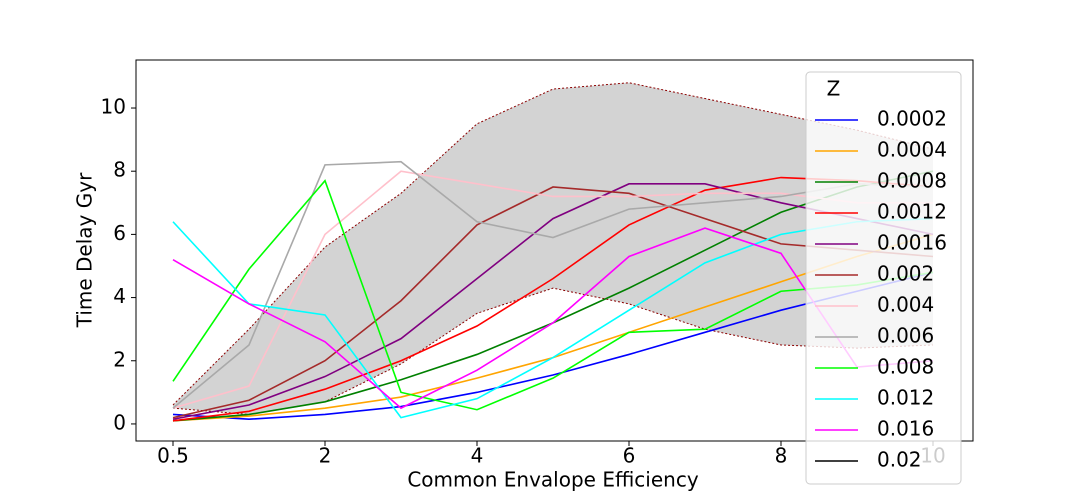  I want to click on y-tick-label: 10, so click(113, 107).